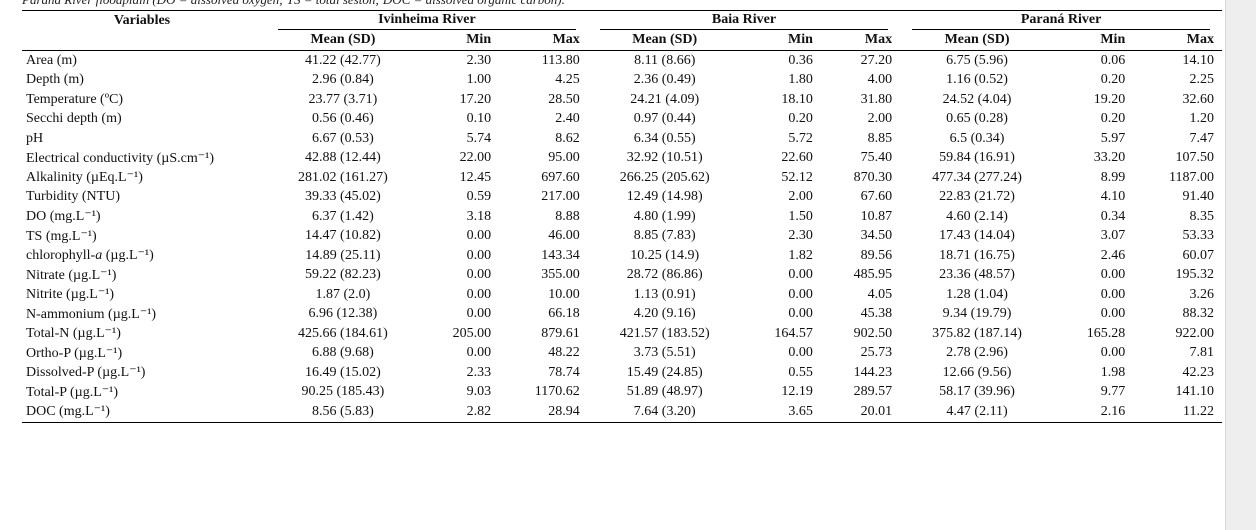  Describe the element at coordinates (1202, 353) in the screenshot. I see `table-cell: 7.81` at that location.